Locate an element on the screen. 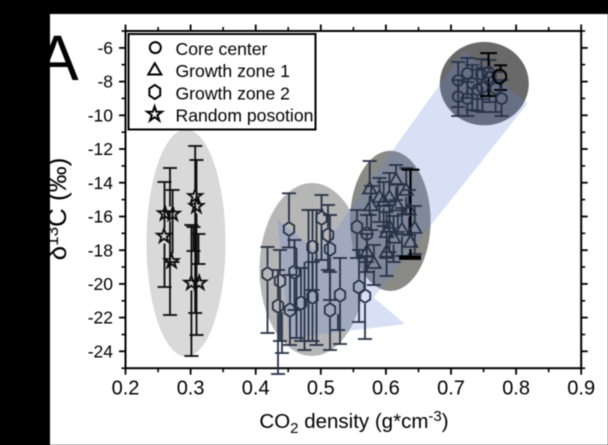 Image resolution: width=608 pixels, height=445 pixels. svg-text: 0.8 is located at coordinates (516, 389).